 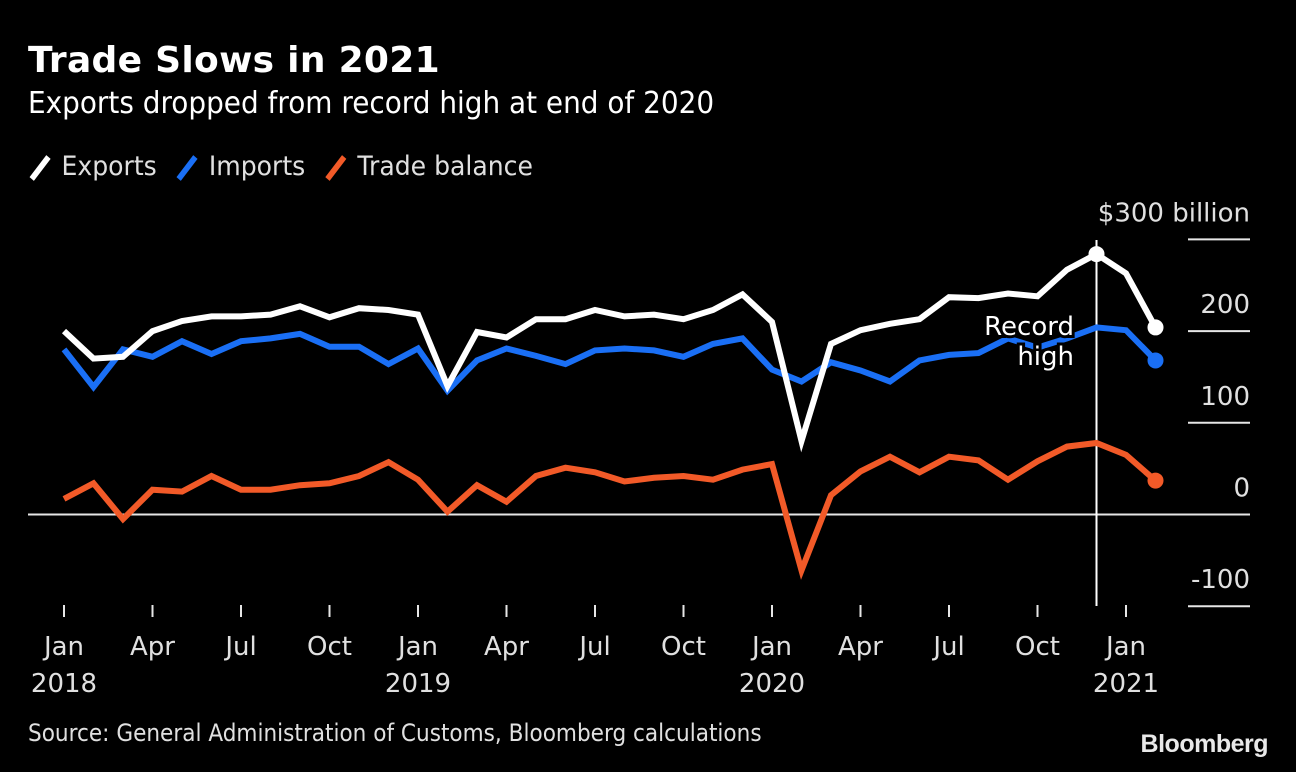 I want to click on chart-title: Trade Slows in 2021, so click(x=234, y=60).